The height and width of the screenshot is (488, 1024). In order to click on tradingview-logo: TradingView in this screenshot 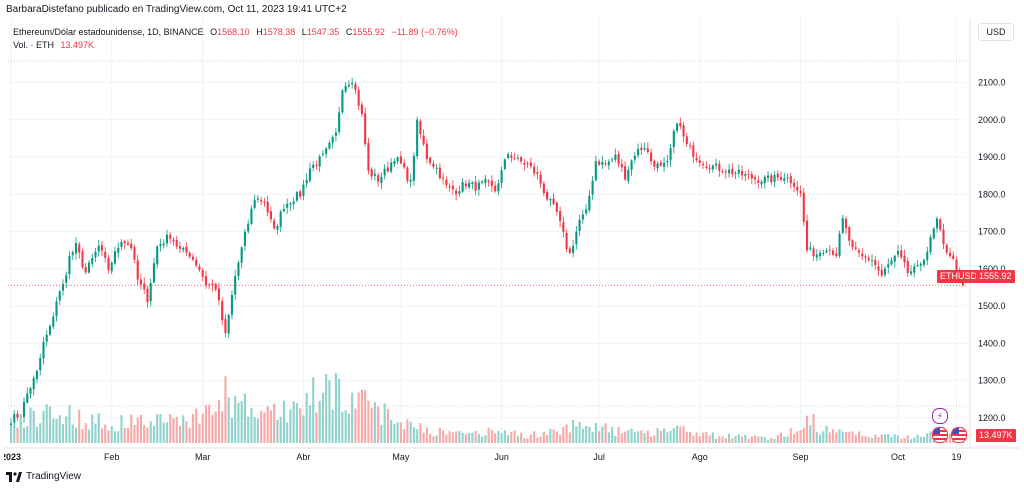, I will do `click(43, 476)`.